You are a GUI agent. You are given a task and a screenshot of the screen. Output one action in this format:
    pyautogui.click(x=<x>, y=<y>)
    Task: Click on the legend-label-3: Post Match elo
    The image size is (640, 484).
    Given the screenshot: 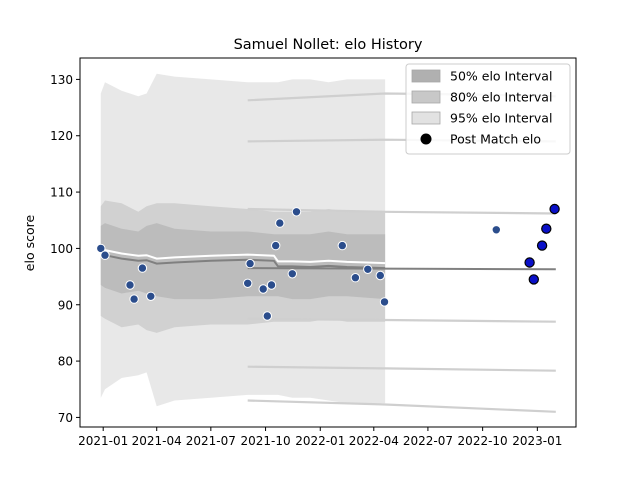 What is the action you would take?
    pyautogui.click(x=495, y=139)
    